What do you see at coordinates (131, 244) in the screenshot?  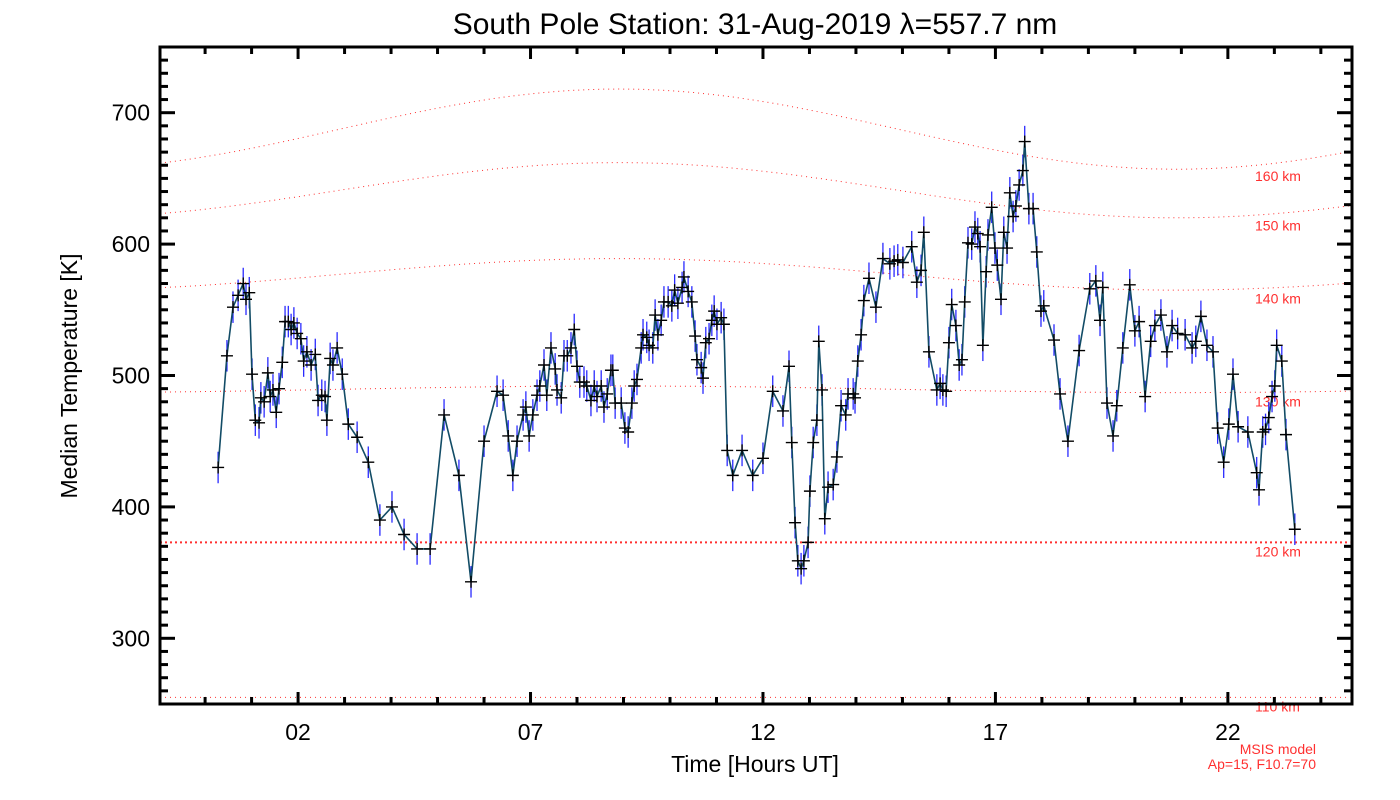 I see `y-tick-label: 600` at bounding box center [131, 244].